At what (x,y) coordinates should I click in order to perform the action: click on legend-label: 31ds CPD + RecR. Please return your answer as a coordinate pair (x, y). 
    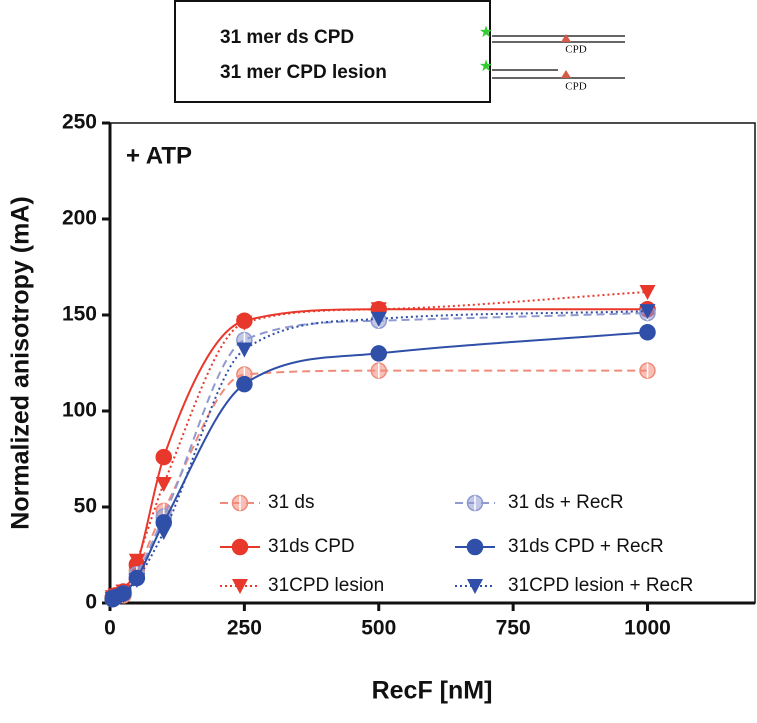
    Looking at the image, I should click on (586, 546).